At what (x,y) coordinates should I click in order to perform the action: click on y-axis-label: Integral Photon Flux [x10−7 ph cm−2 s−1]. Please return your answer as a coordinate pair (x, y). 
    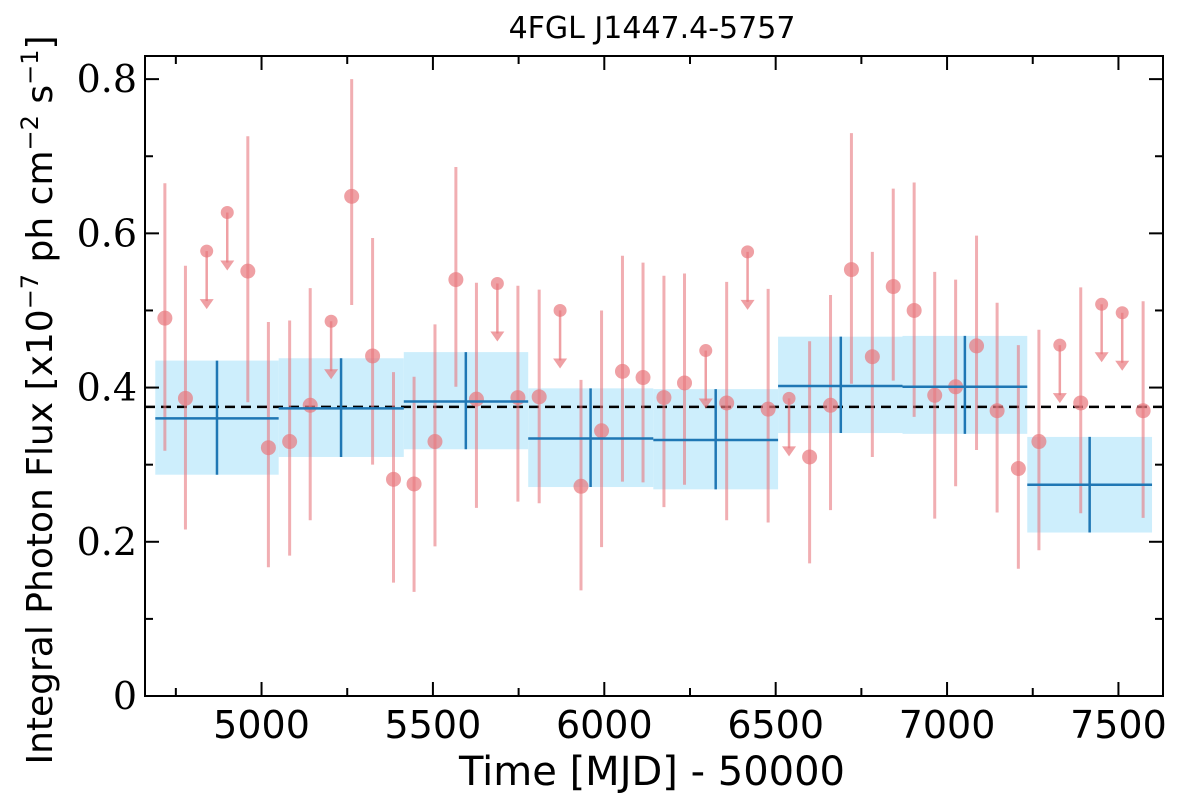
    Looking at the image, I should click on (38, 399).